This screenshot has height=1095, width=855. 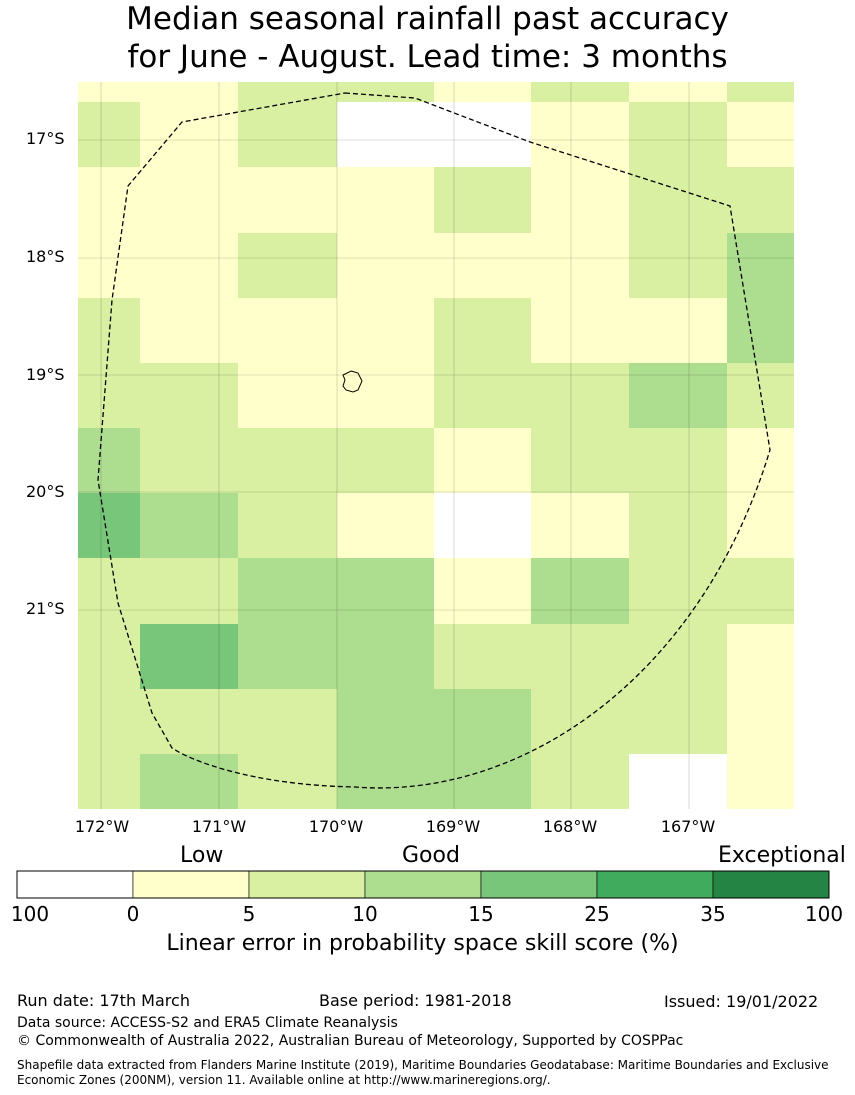 I want to click on lon-label-167w: 167°W, so click(x=688, y=826).